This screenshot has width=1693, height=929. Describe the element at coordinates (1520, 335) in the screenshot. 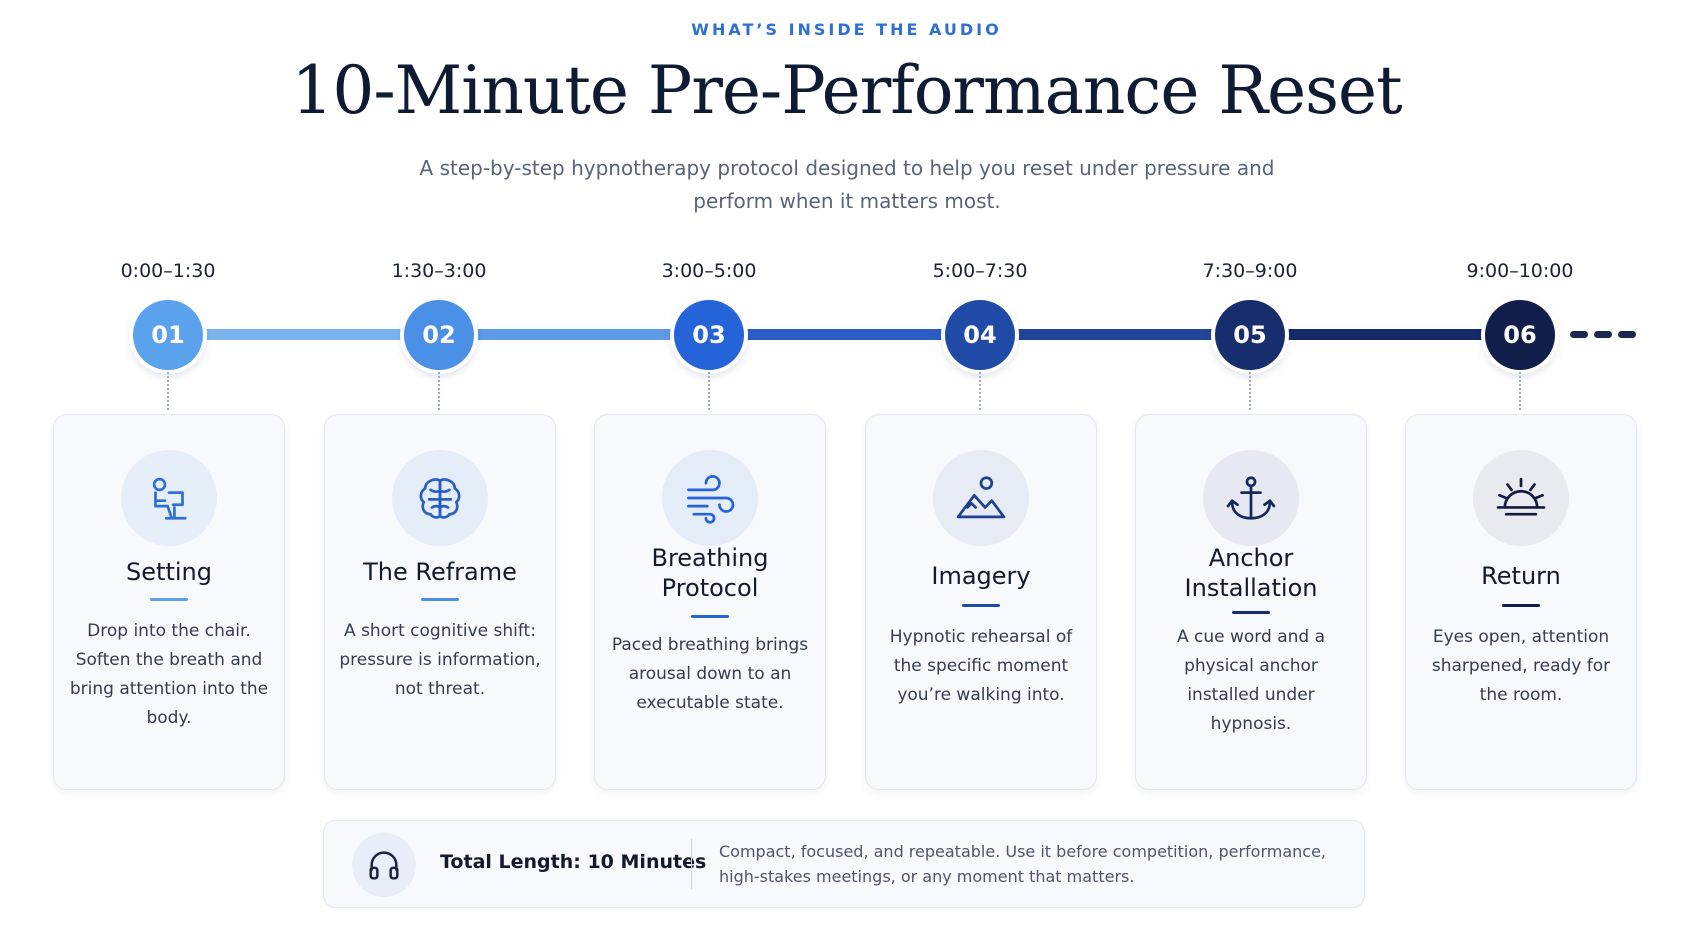

I see `step-number-badge: 06` at that location.